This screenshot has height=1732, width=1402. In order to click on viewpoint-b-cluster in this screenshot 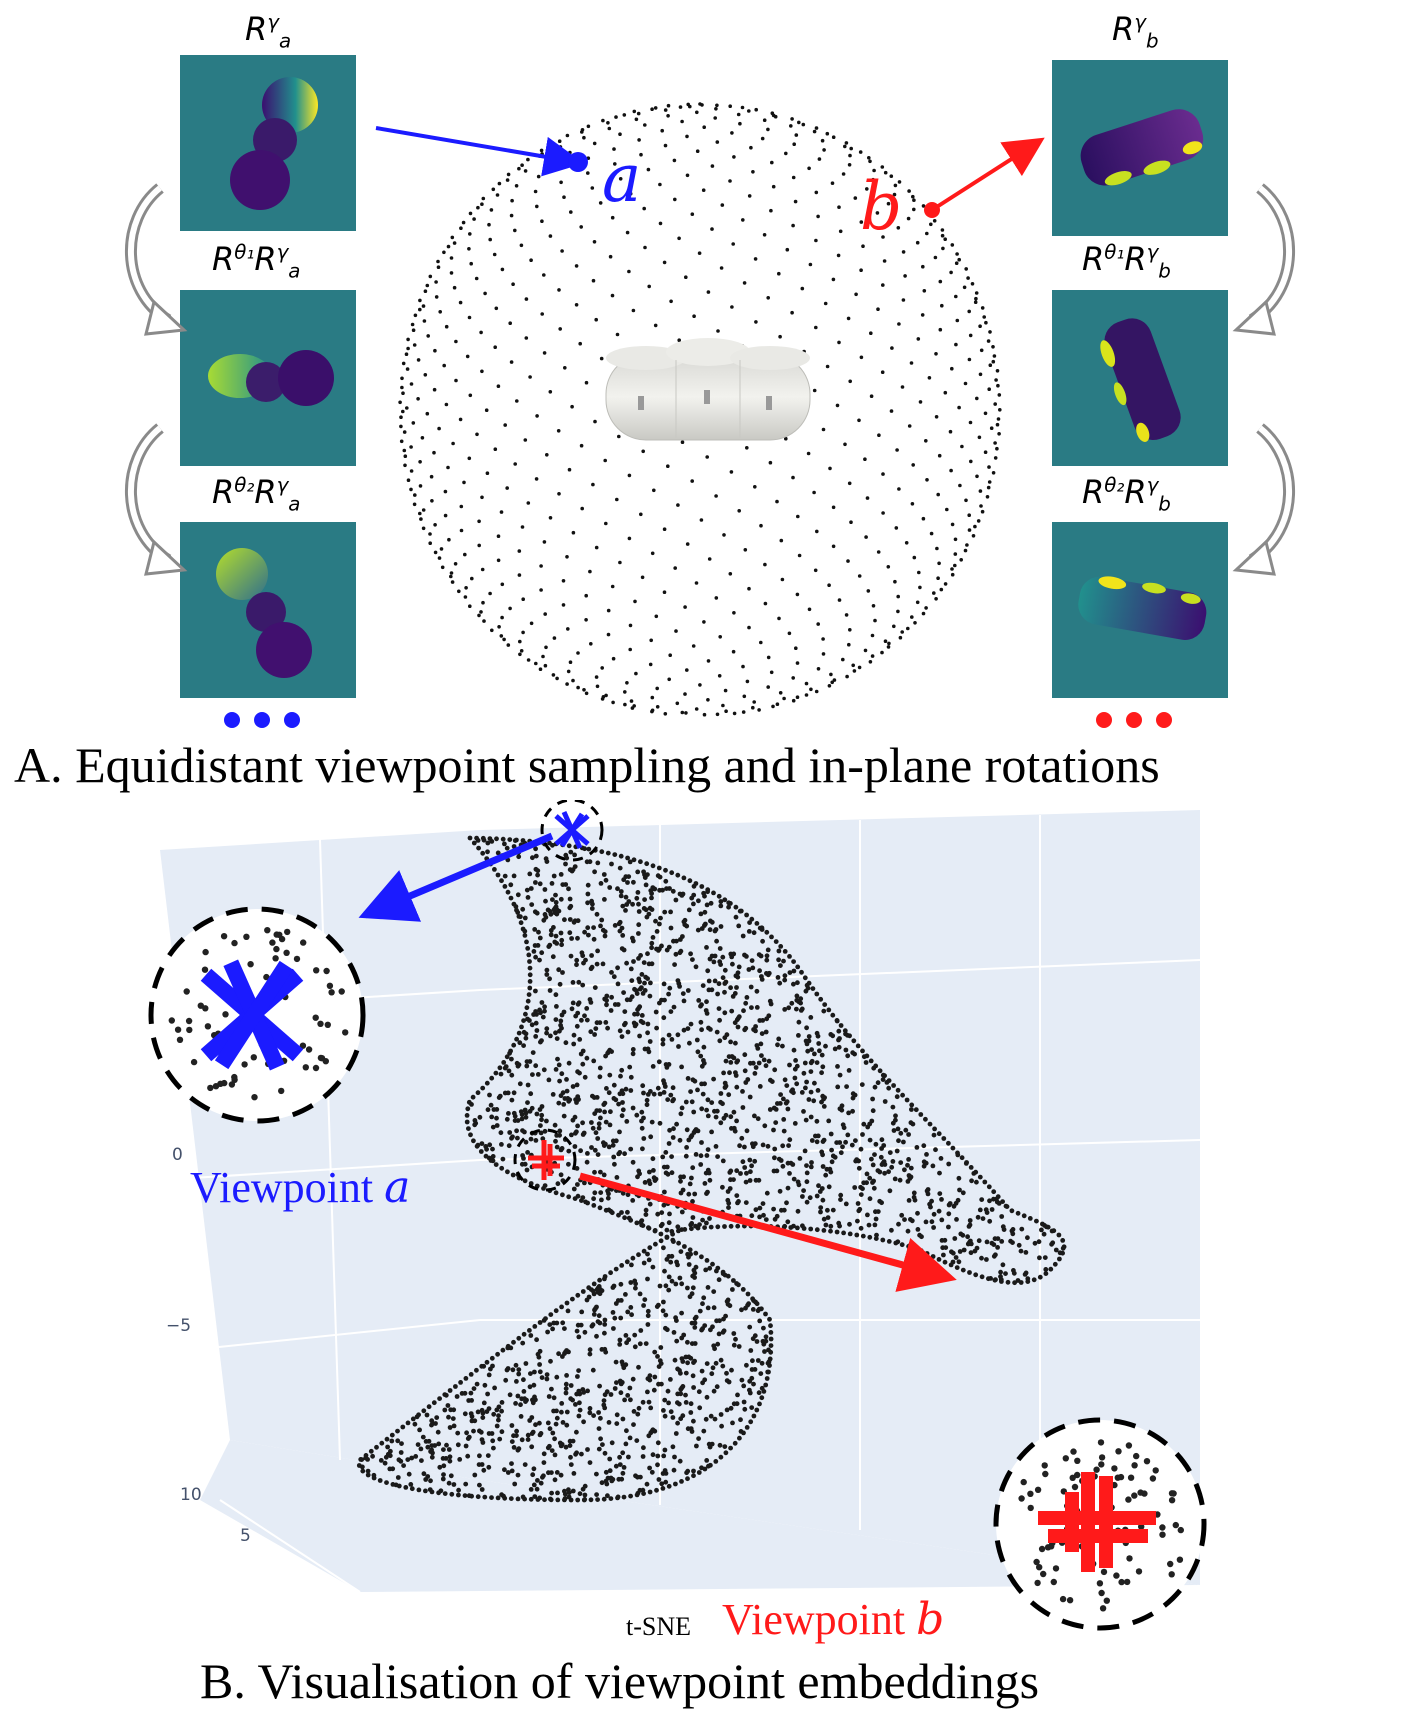, I will do `click(545, 1160)`.